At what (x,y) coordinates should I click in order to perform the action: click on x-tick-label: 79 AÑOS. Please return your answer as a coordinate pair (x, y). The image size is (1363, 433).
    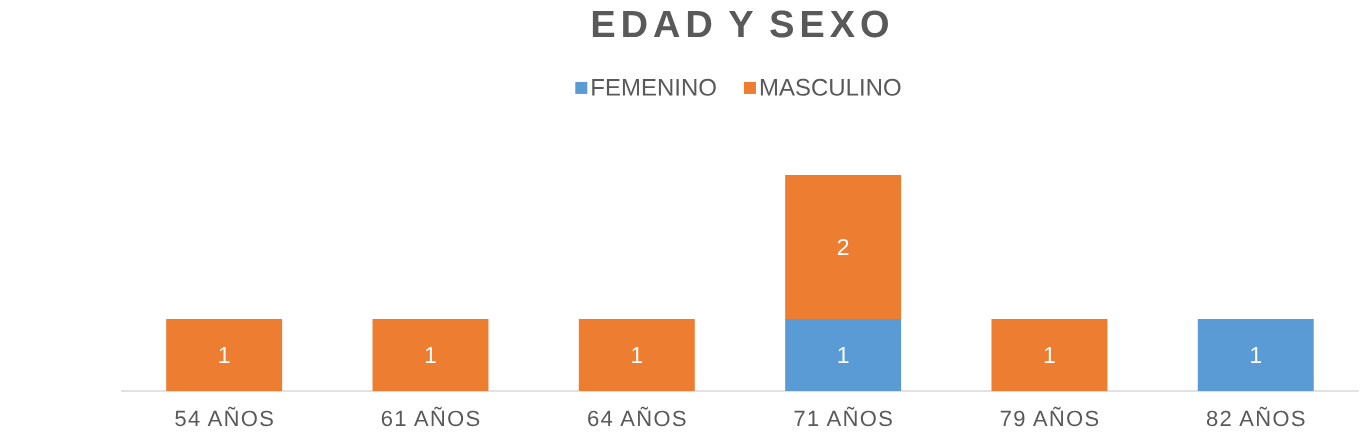
    Looking at the image, I should click on (1049, 416).